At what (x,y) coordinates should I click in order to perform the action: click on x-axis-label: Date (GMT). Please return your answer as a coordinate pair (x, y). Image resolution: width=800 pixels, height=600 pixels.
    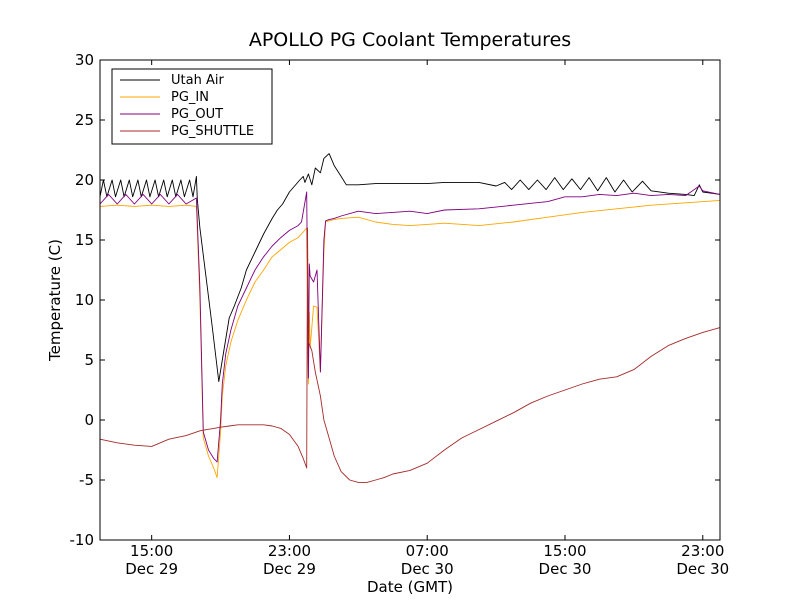
    Looking at the image, I should click on (410, 587).